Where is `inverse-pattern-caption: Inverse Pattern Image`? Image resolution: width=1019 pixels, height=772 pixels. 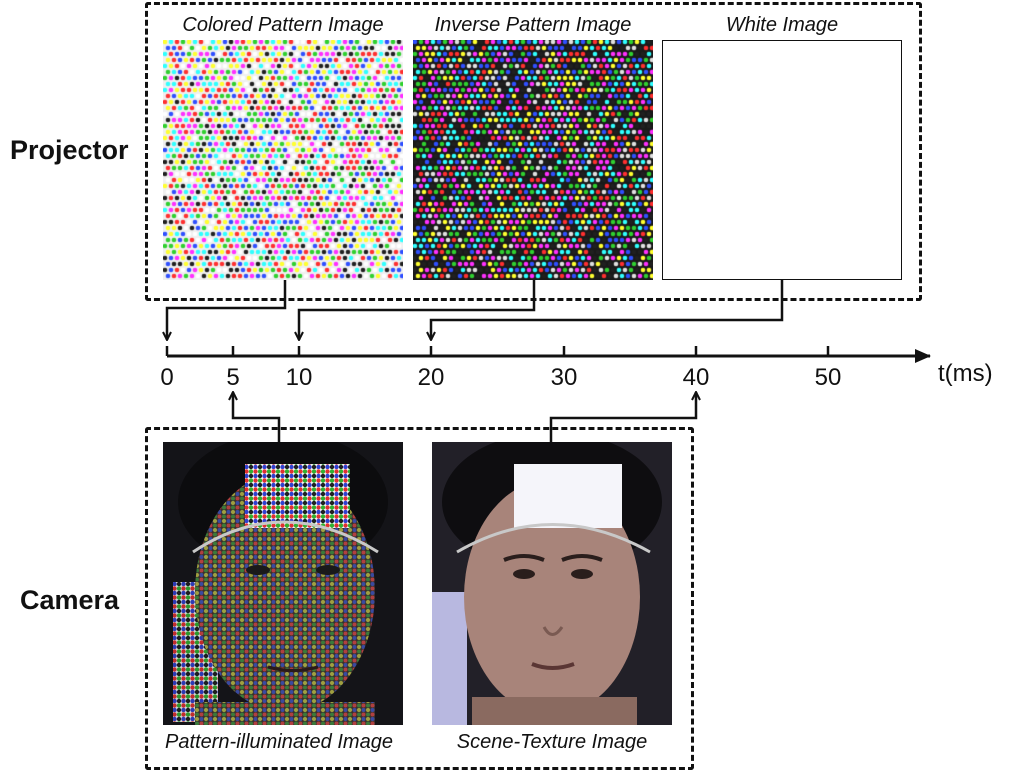 inverse-pattern-caption: Inverse Pattern Image is located at coordinates (533, 25).